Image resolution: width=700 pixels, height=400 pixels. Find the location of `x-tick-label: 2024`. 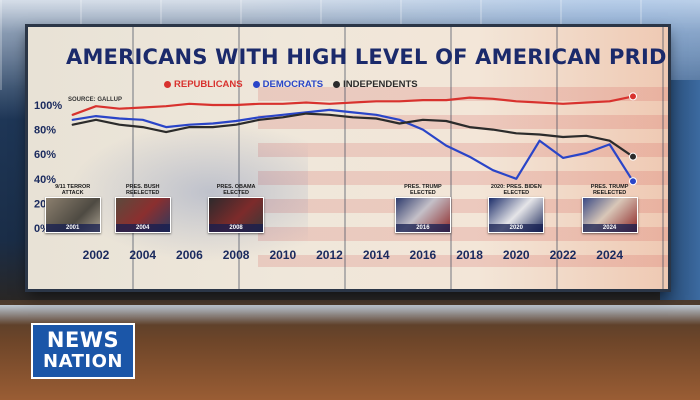

x-tick-label: 2024 is located at coordinates (609, 255).